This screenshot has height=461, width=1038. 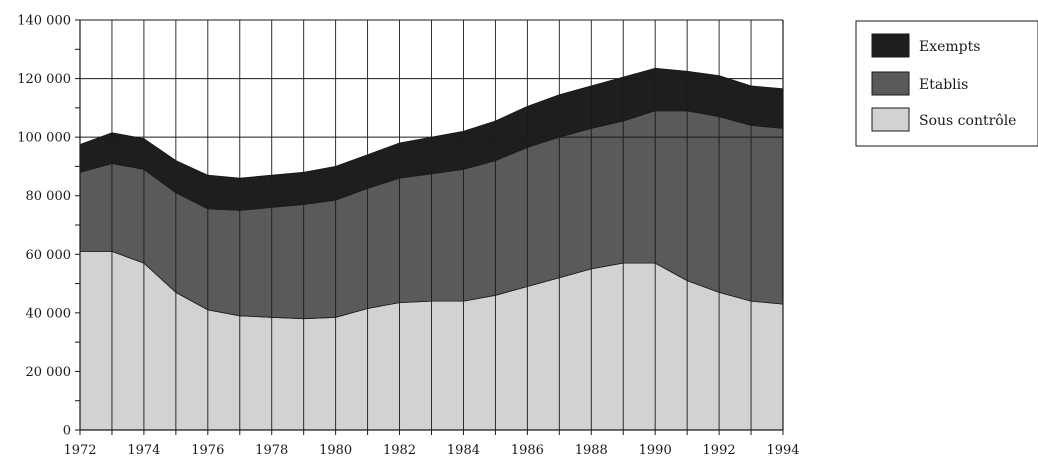 What do you see at coordinates (782, 450) in the screenshot?
I see `x-tick-label: 1994` at bounding box center [782, 450].